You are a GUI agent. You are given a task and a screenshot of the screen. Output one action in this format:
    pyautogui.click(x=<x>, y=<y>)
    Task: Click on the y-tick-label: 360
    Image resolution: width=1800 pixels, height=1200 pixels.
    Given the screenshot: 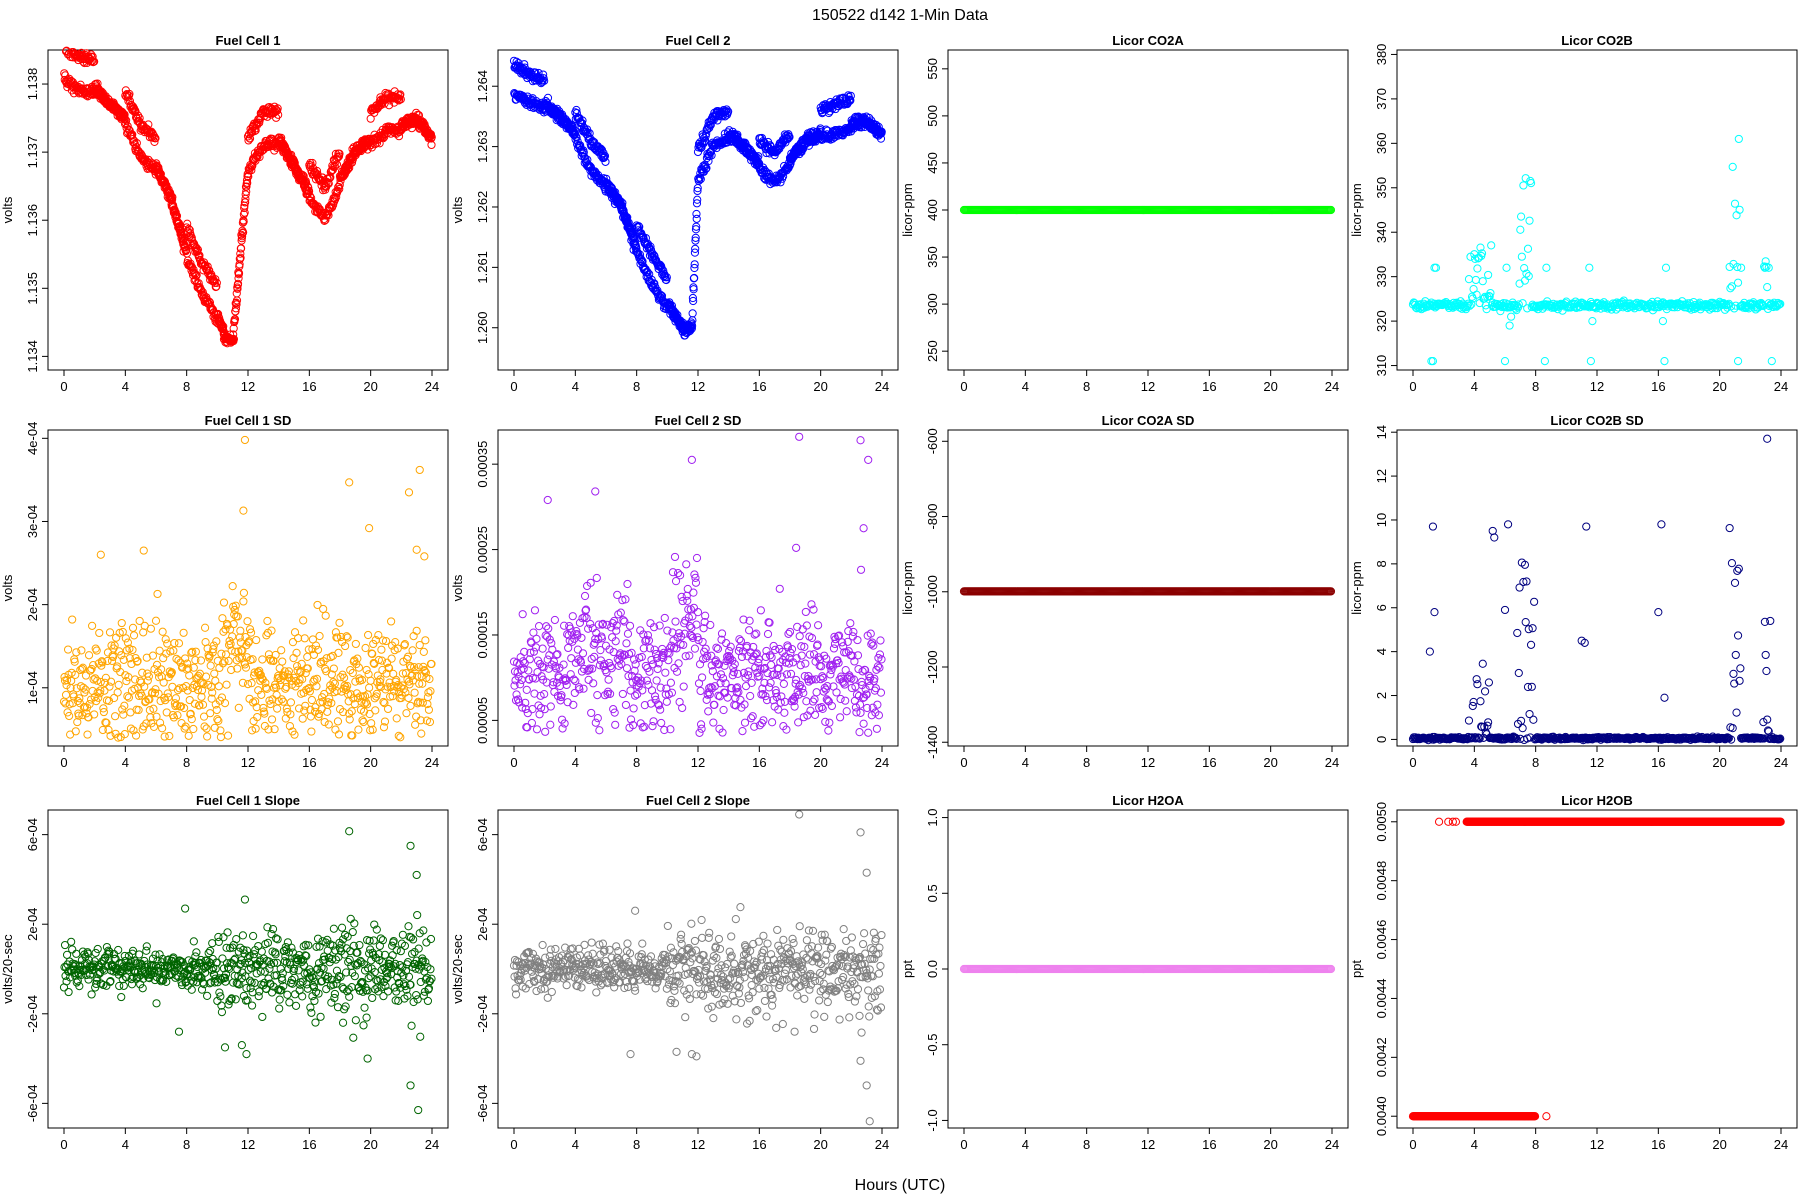 What is the action you would take?
    pyautogui.click(x=1381, y=143)
    